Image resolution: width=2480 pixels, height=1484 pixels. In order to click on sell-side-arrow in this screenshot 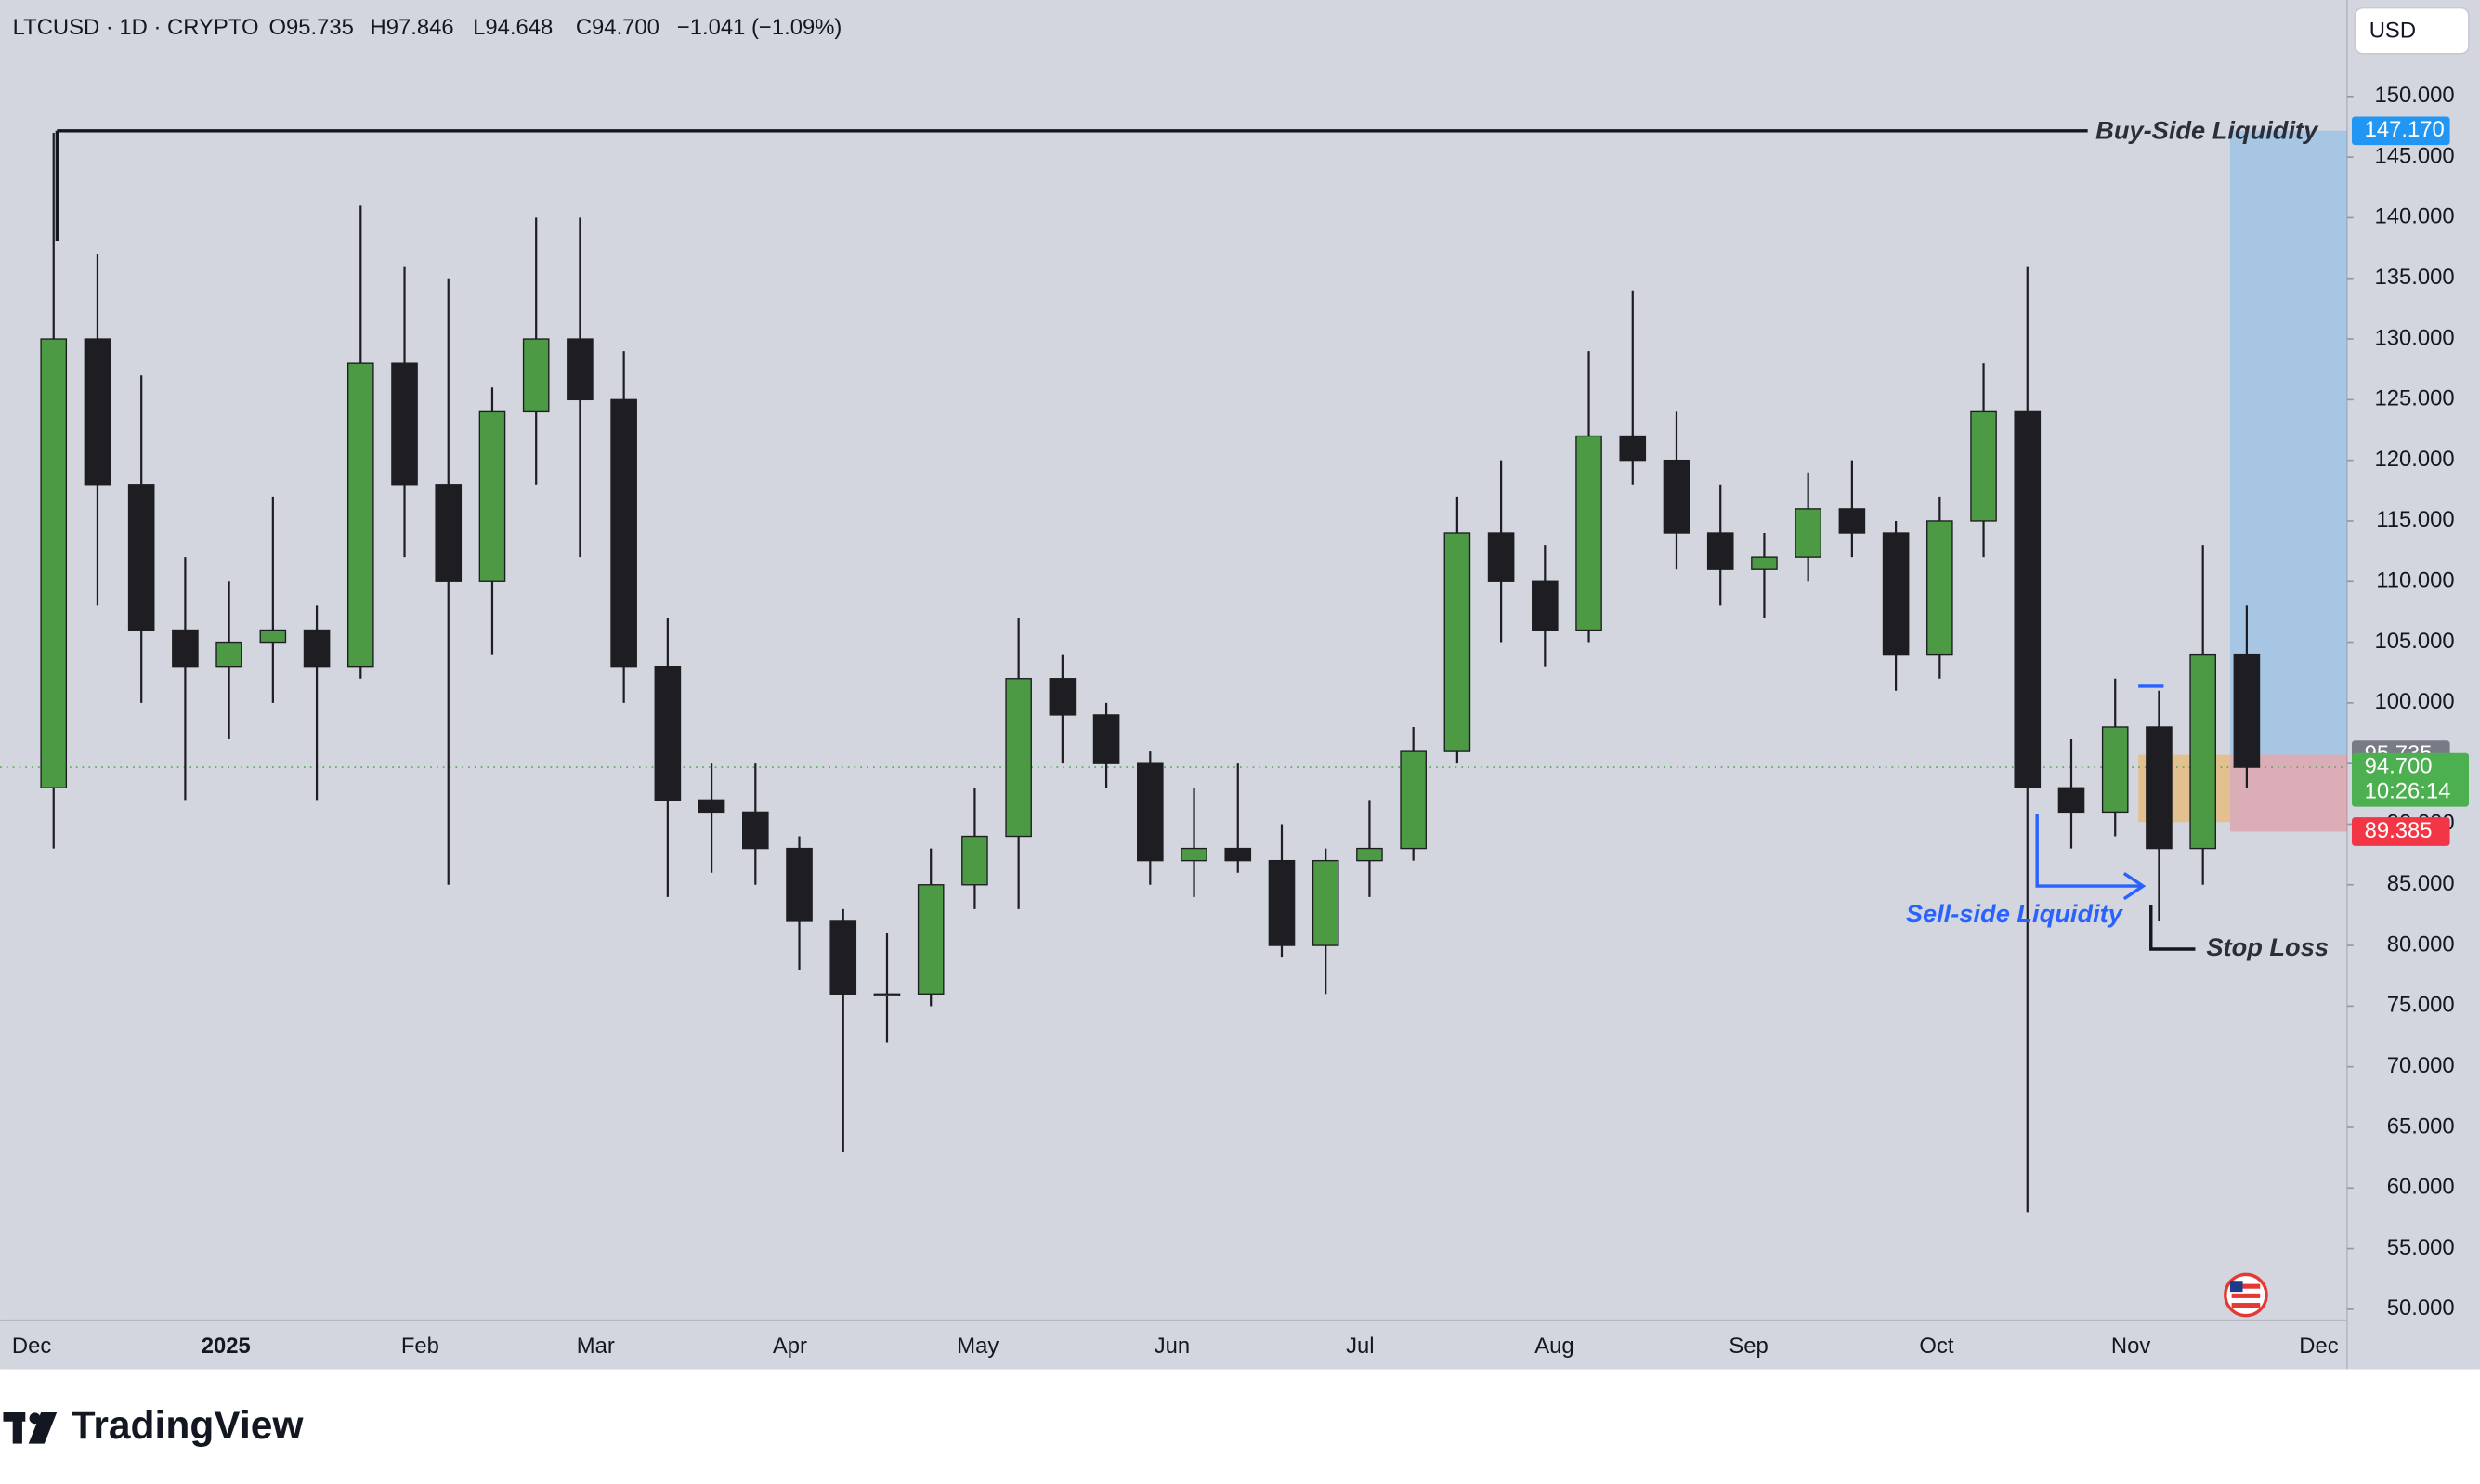, I will do `click(2091, 857)`.